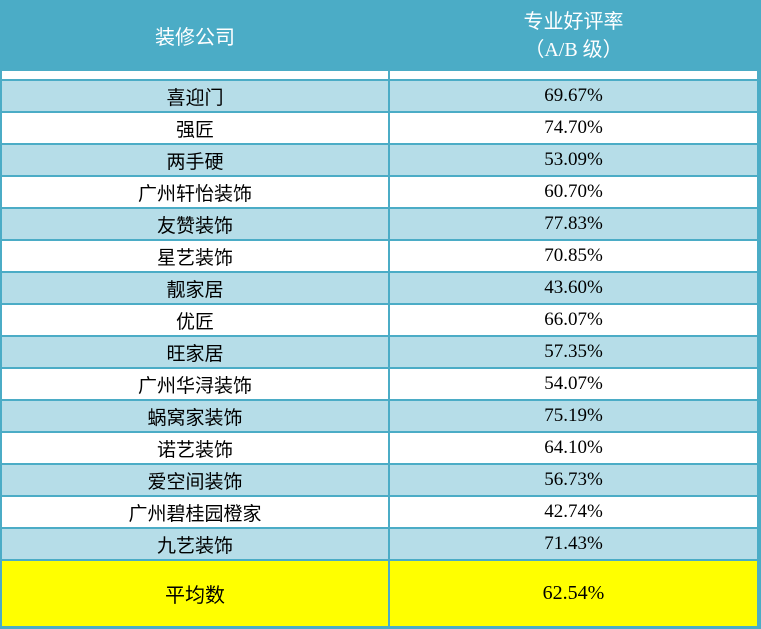 Image resolution: width=761 pixels, height=629 pixels. I want to click on table-row: 友赞装饰 77.83%, so click(379, 223).